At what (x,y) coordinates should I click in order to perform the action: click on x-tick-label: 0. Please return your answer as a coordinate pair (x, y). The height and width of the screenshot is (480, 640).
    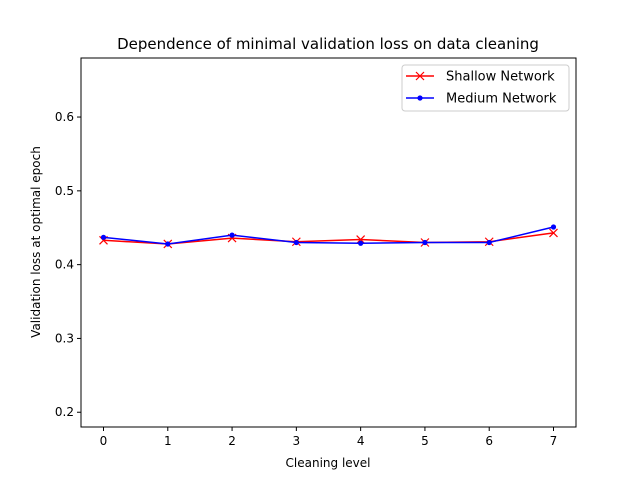
    Looking at the image, I should click on (104, 441).